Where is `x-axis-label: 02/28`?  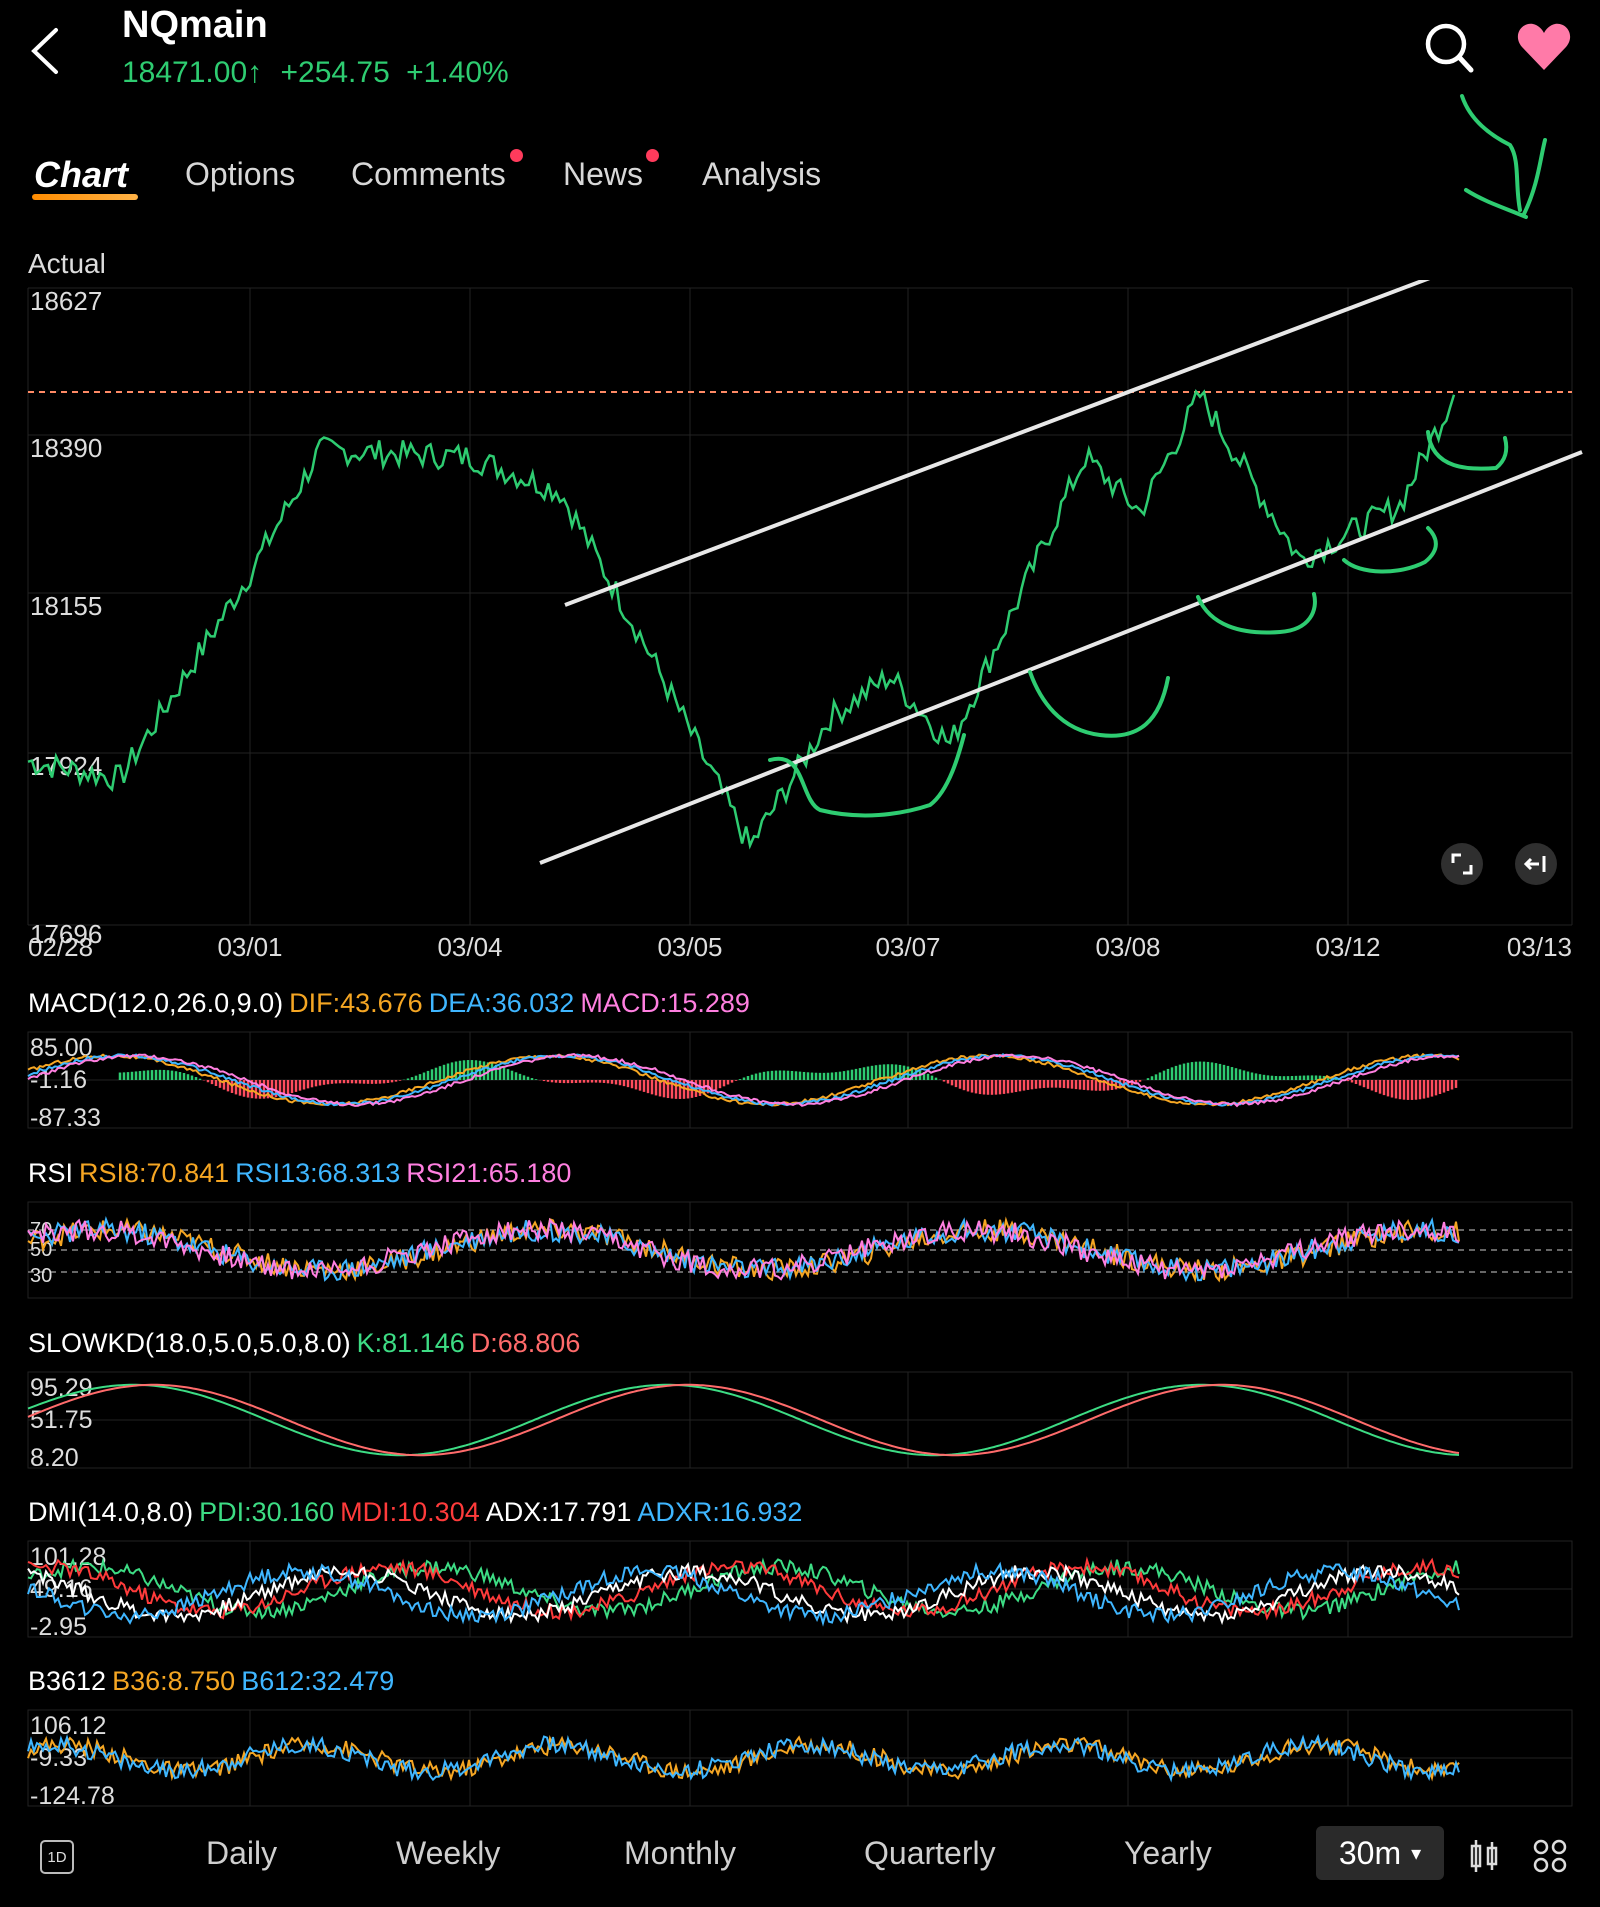
x-axis-label: 02/28 is located at coordinates (60, 947).